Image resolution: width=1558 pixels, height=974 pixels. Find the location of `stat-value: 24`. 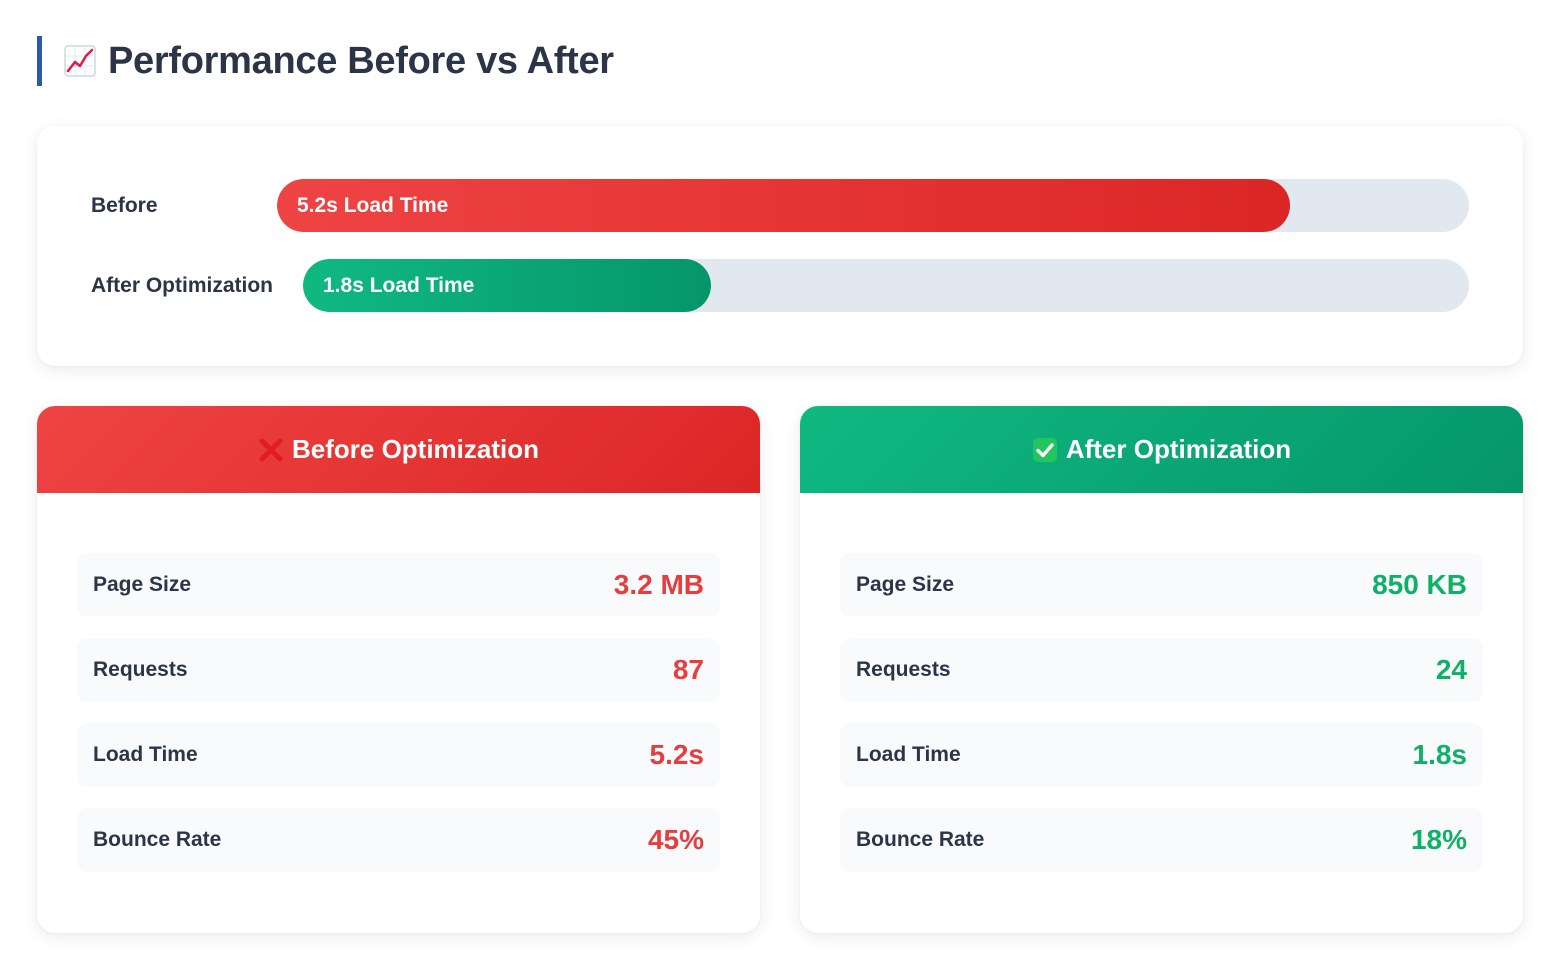

stat-value: 24 is located at coordinates (1451, 669).